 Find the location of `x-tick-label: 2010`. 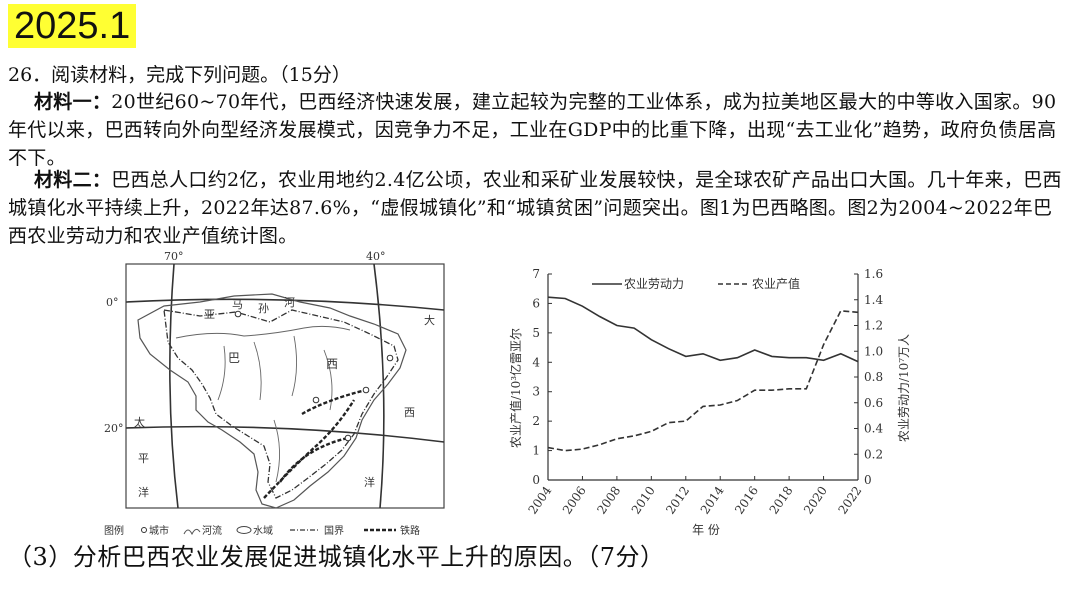

x-tick-label: 2010 is located at coordinates (643, 500).